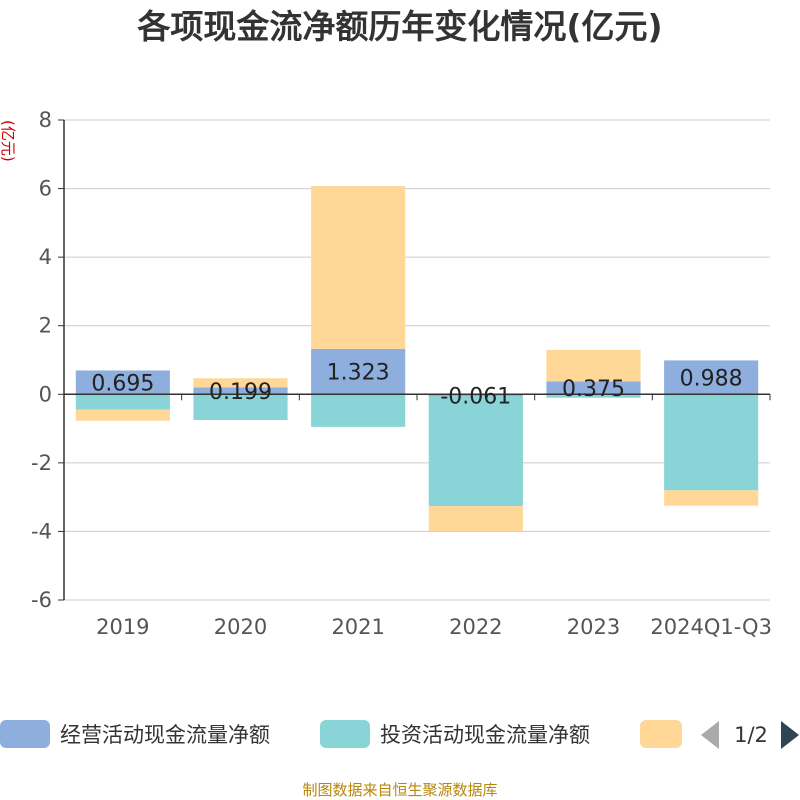  What do you see at coordinates (8, 141) in the screenshot?
I see `y-axis-unit: (亿元)` at bounding box center [8, 141].